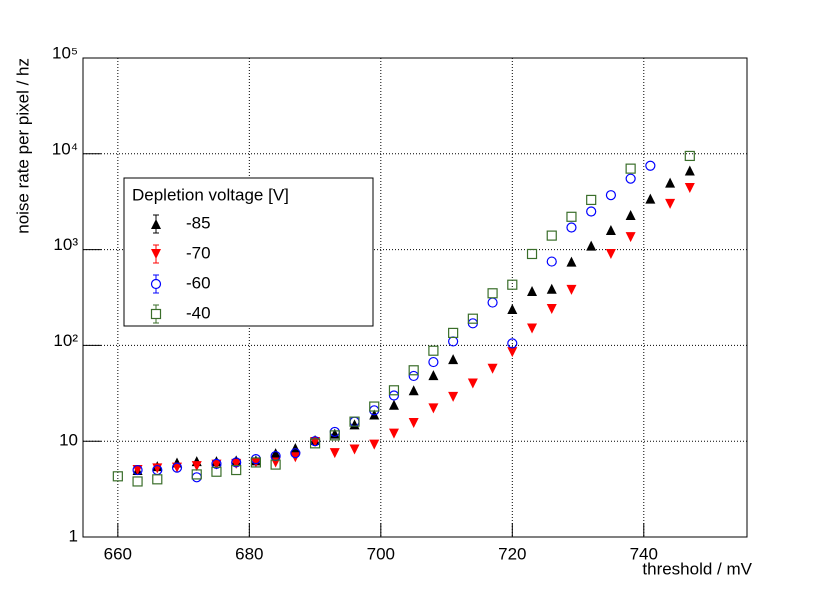 This screenshot has width=830, height=596. I want to click on x-axis-label: threshold / mV, so click(697, 568).